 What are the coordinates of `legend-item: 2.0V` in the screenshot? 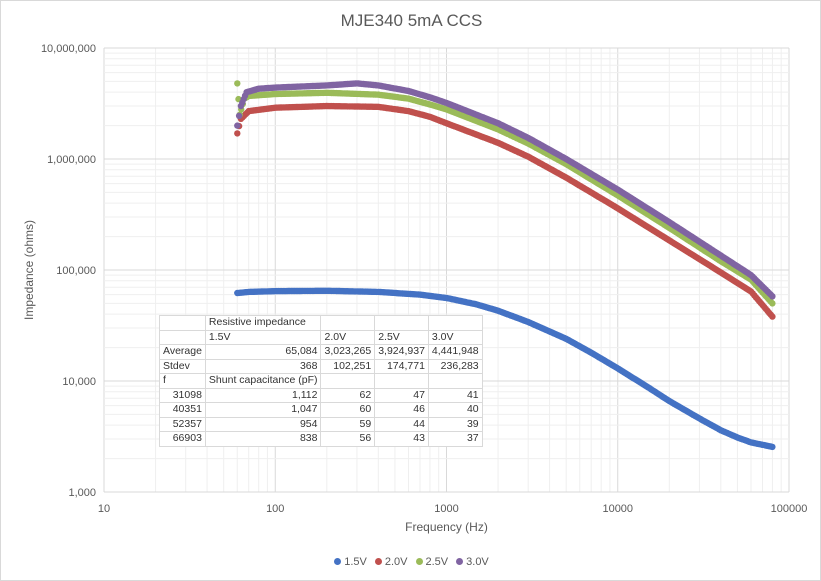 It's located at (391, 562).